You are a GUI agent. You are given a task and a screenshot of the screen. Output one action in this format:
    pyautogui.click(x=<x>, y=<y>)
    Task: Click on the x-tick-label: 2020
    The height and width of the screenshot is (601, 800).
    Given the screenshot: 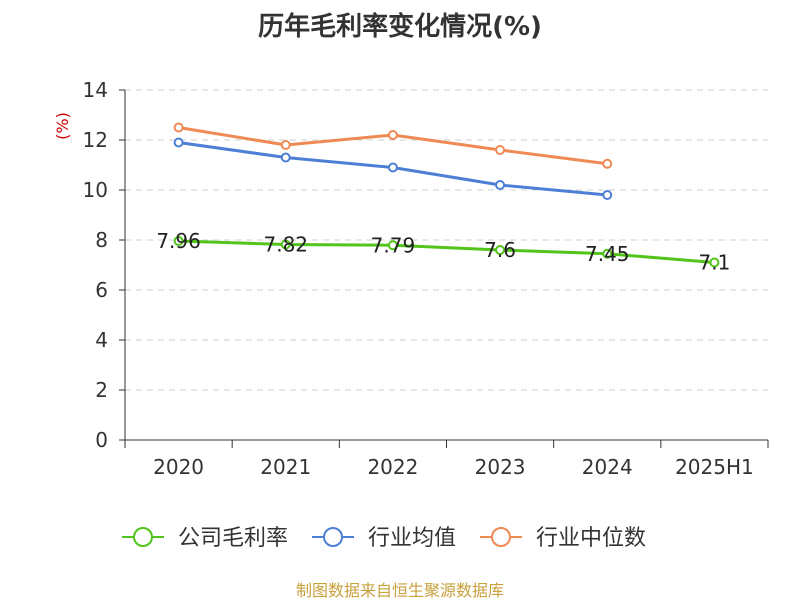 What is the action you would take?
    pyautogui.click(x=178, y=467)
    